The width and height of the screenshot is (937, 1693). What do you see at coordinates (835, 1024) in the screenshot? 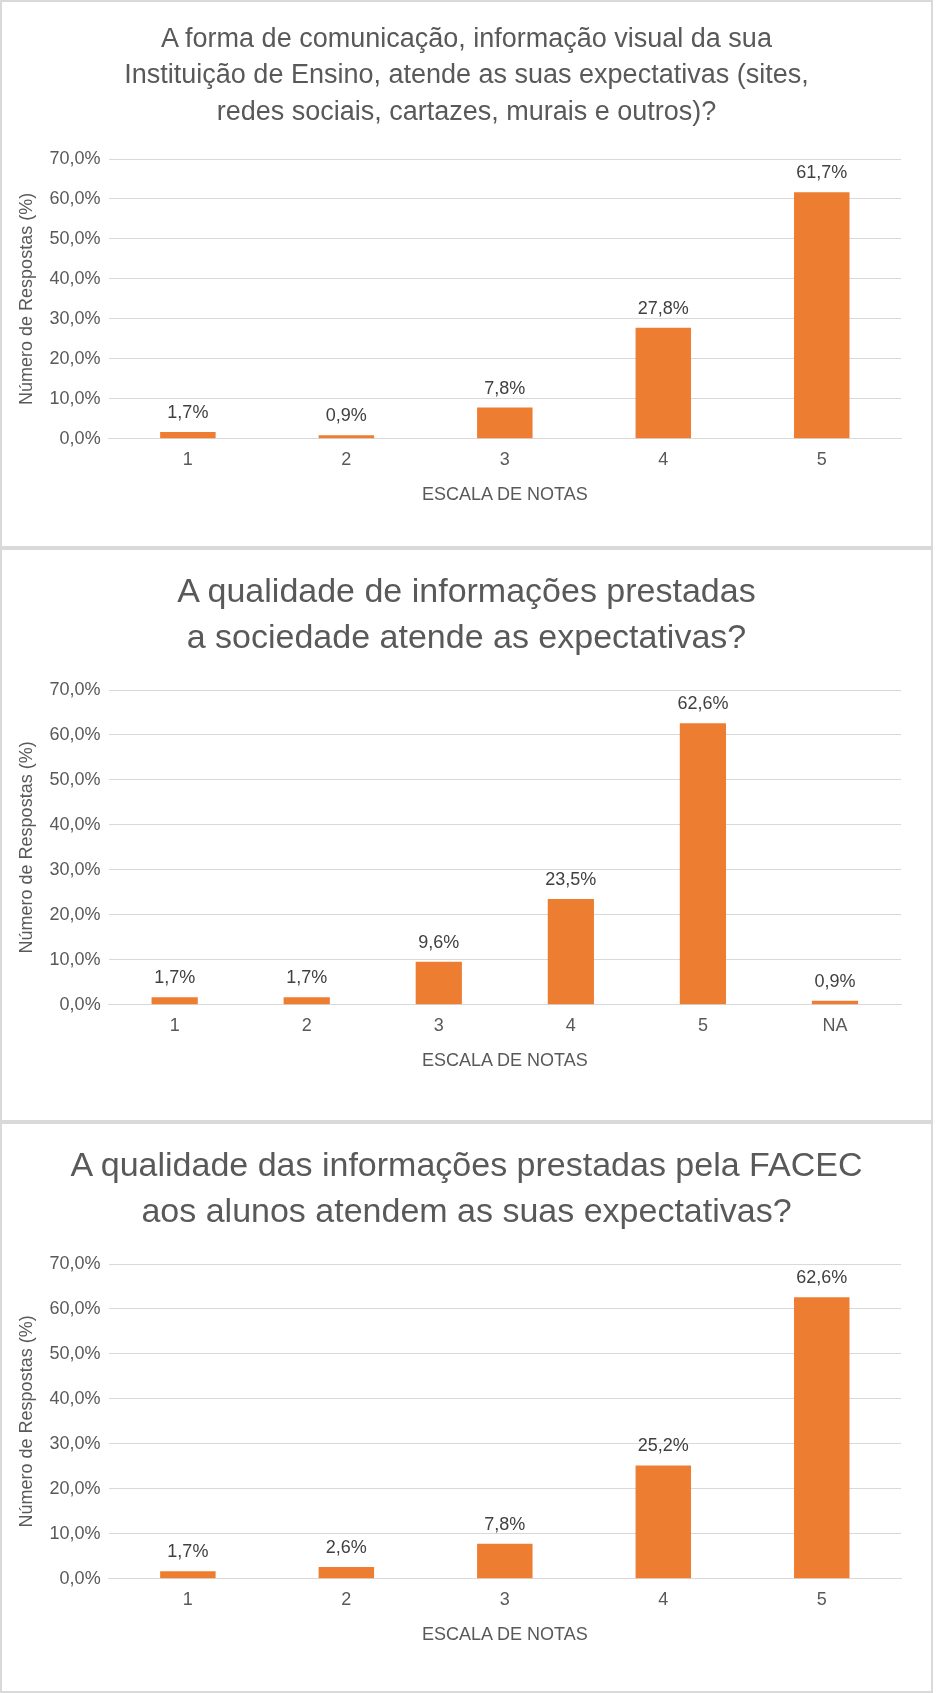
I see `x-tick-label: NA` at bounding box center [835, 1024].